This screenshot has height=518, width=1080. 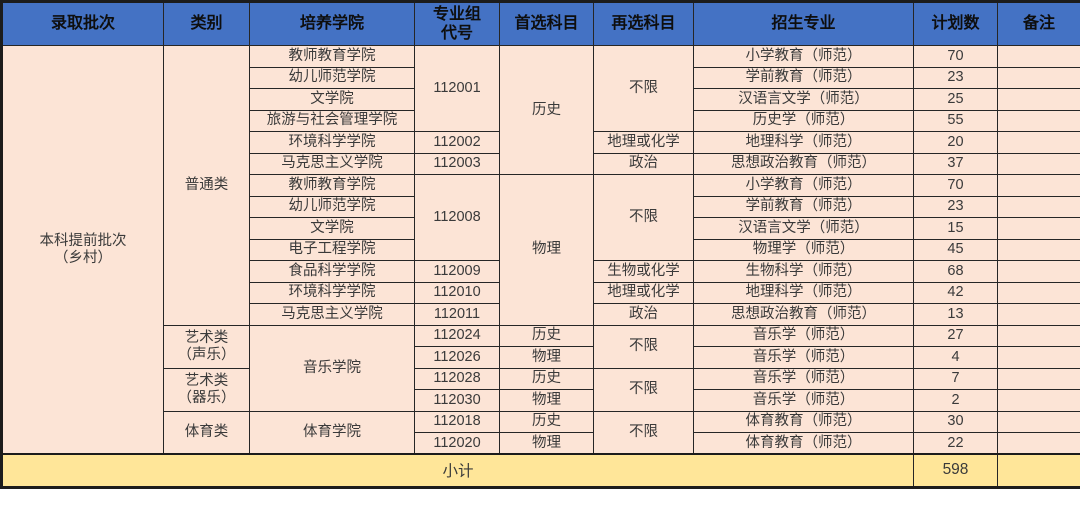 I want to click on table-row: 马克思主义学院 112011 政治 思想政治教育（师范） 13, so click(x=541, y=314).